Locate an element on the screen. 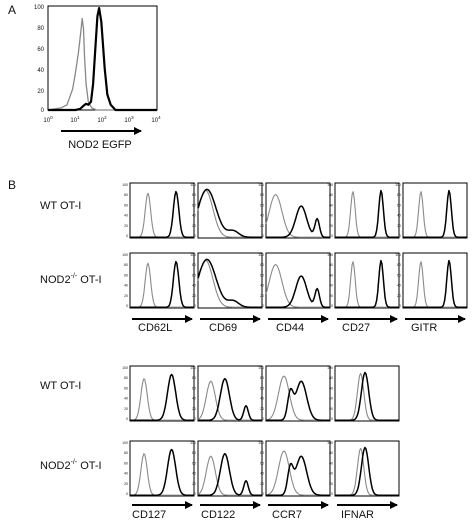 This screenshot has height=524, width=474. row-label-wt-1: WT OT-I is located at coordinates (60, 206).